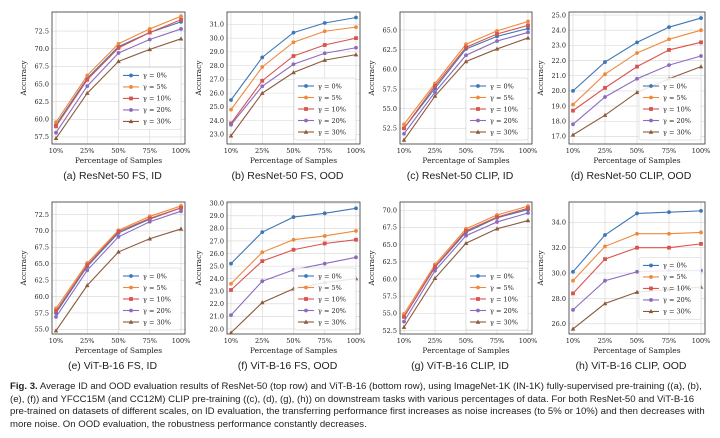  Describe the element at coordinates (631, 176) in the screenshot. I see `subfigure-caption: (d) ResNet-50 CLIP, OOD` at that location.